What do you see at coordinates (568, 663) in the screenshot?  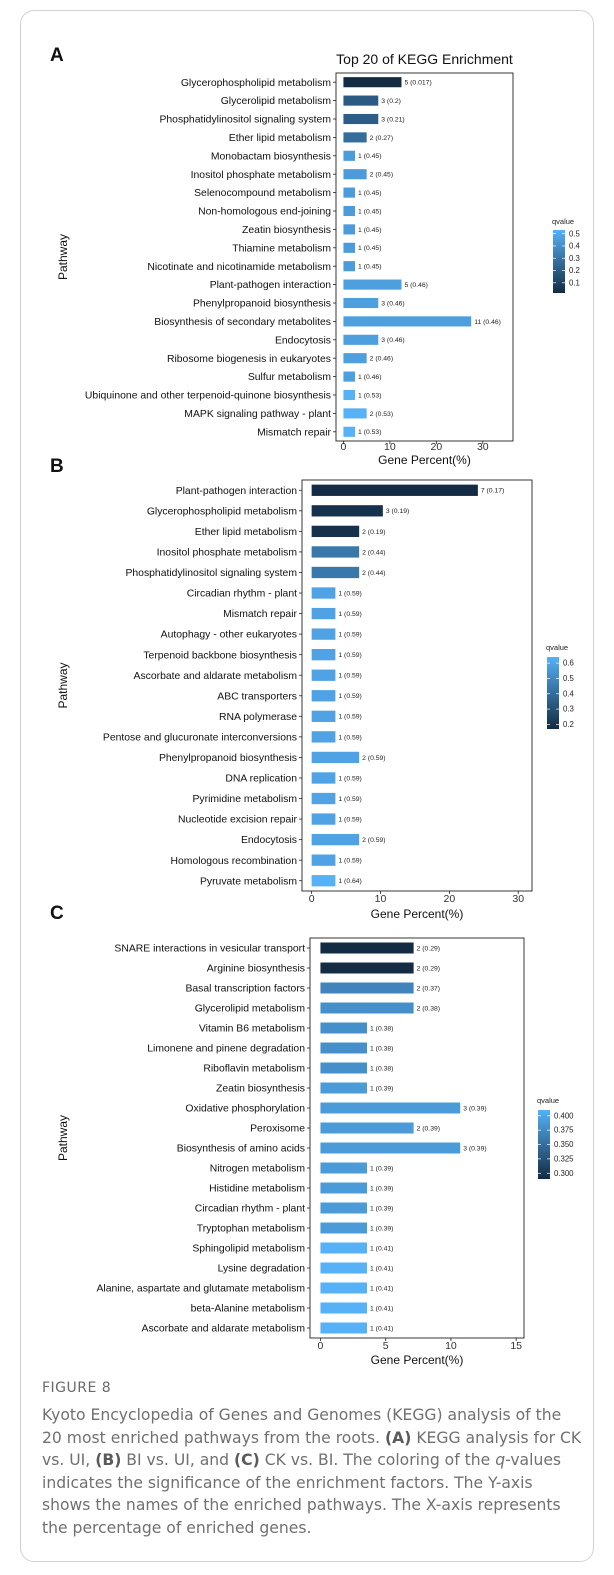 I see `legend-tick-label: 0.6` at bounding box center [568, 663].